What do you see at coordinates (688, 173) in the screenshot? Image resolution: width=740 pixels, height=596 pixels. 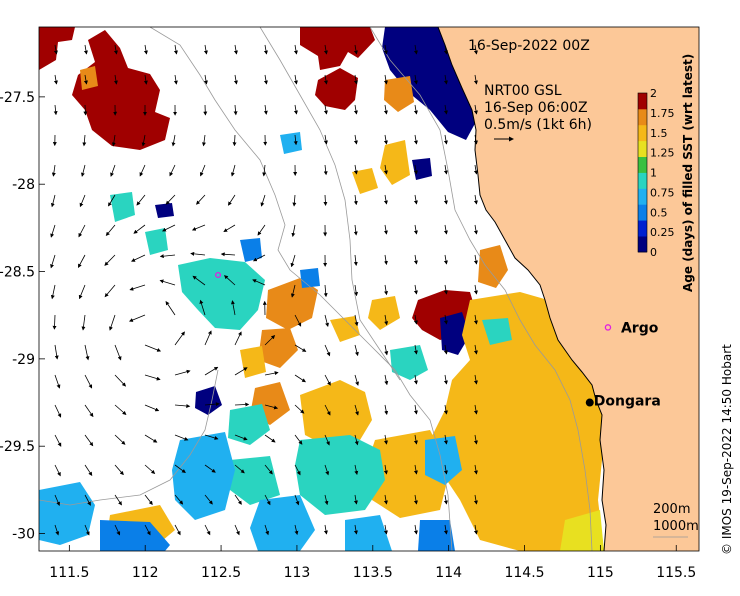 I see `colorbar-label: Age (days) of filled SST (wrt latest)` at bounding box center [688, 173].